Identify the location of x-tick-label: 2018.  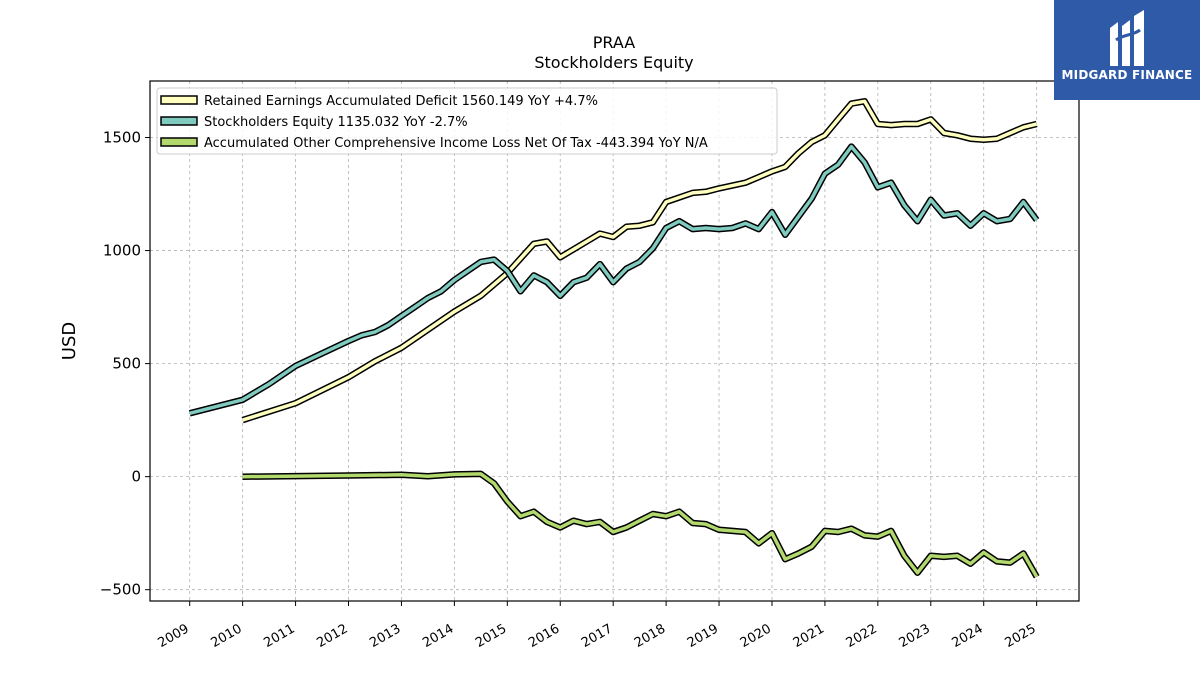
(650, 636).